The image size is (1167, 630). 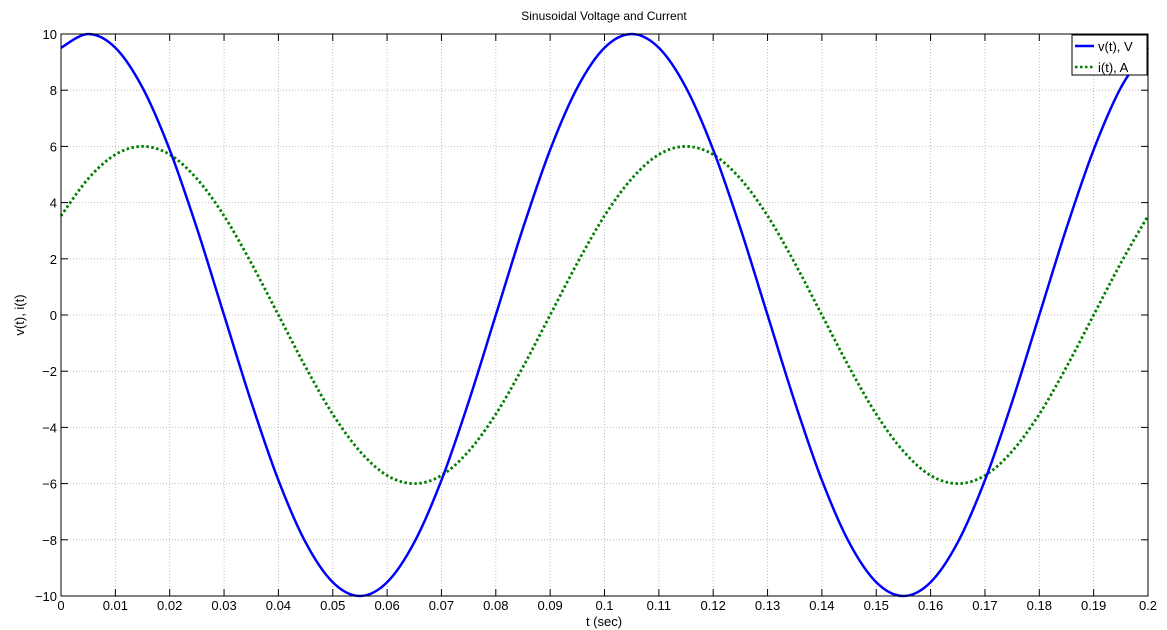 I want to click on x-tick-label: 0.04, so click(x=278, y=605).